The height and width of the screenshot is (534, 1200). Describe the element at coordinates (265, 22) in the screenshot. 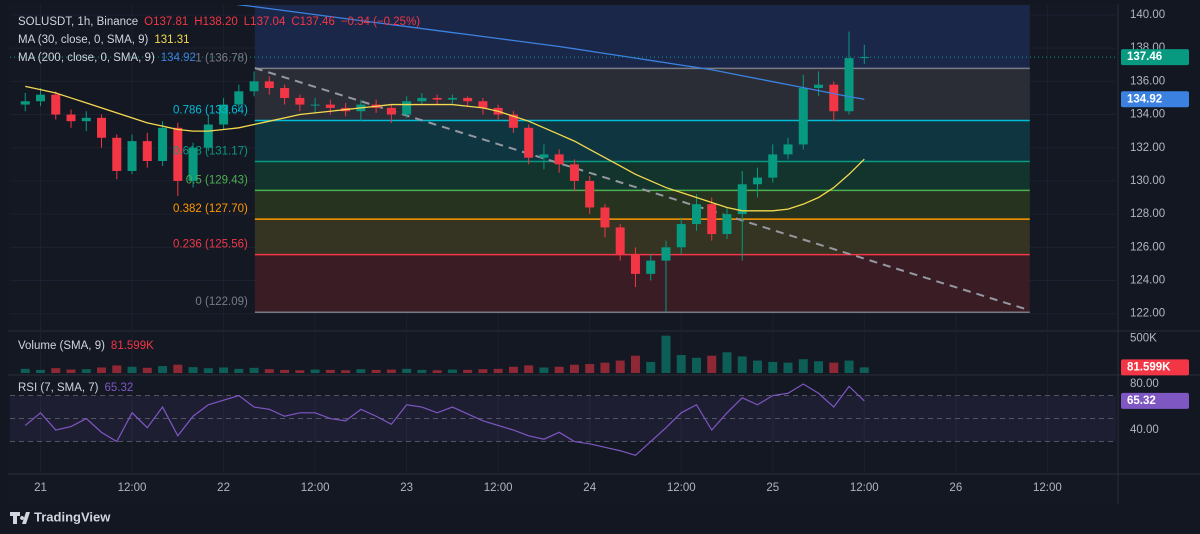

I see `ohlc-value: L137.04` at that location.